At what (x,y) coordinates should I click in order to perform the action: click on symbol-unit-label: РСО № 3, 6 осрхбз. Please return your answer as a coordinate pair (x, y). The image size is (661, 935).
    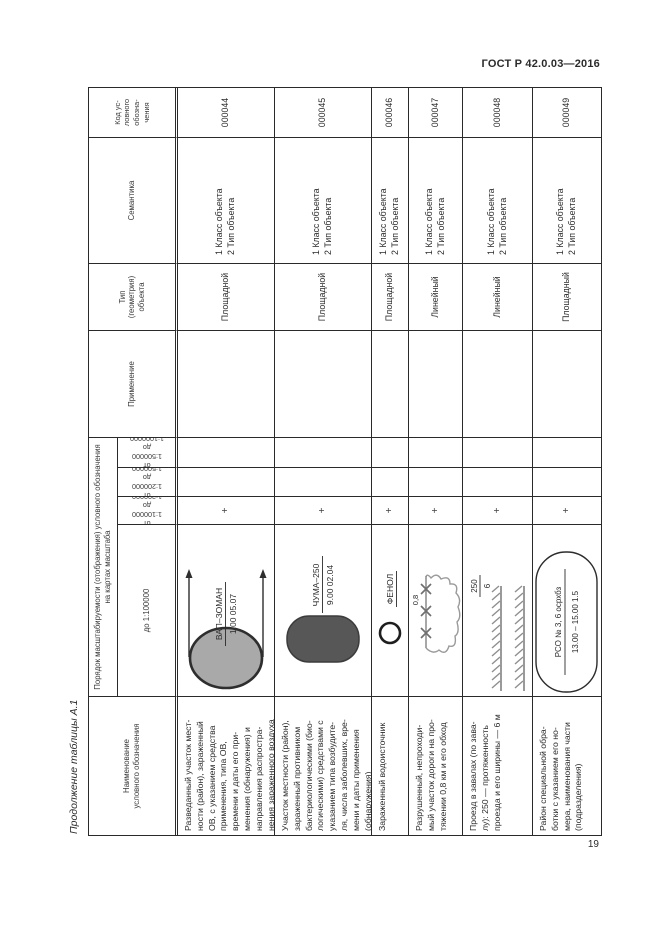
    Looking at the image, I should click on (558, 621).